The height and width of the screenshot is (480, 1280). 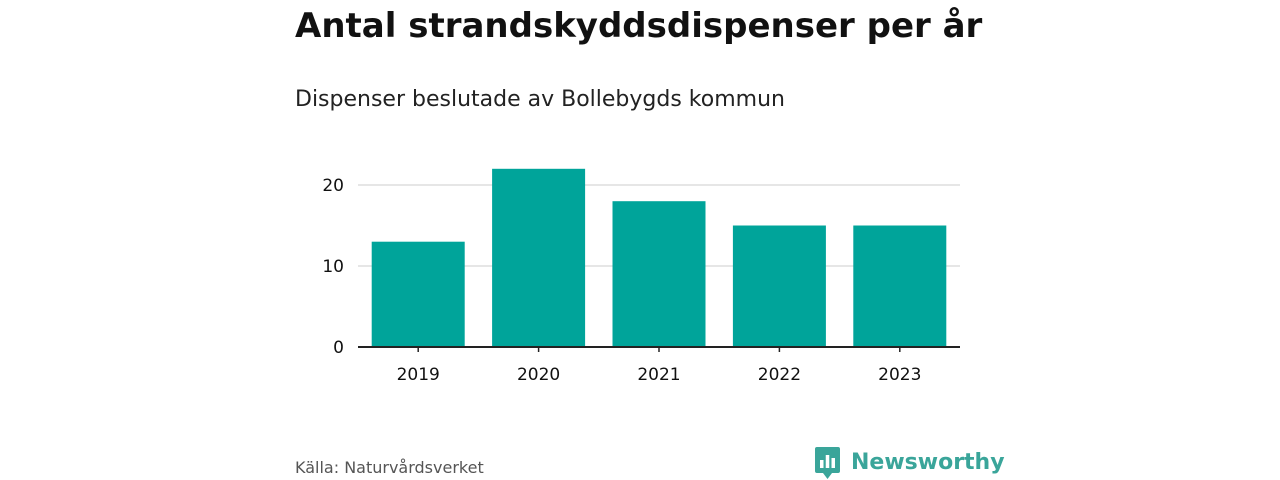 I want to click on brand-name: Newsworthy, so click(x=928, y=462).